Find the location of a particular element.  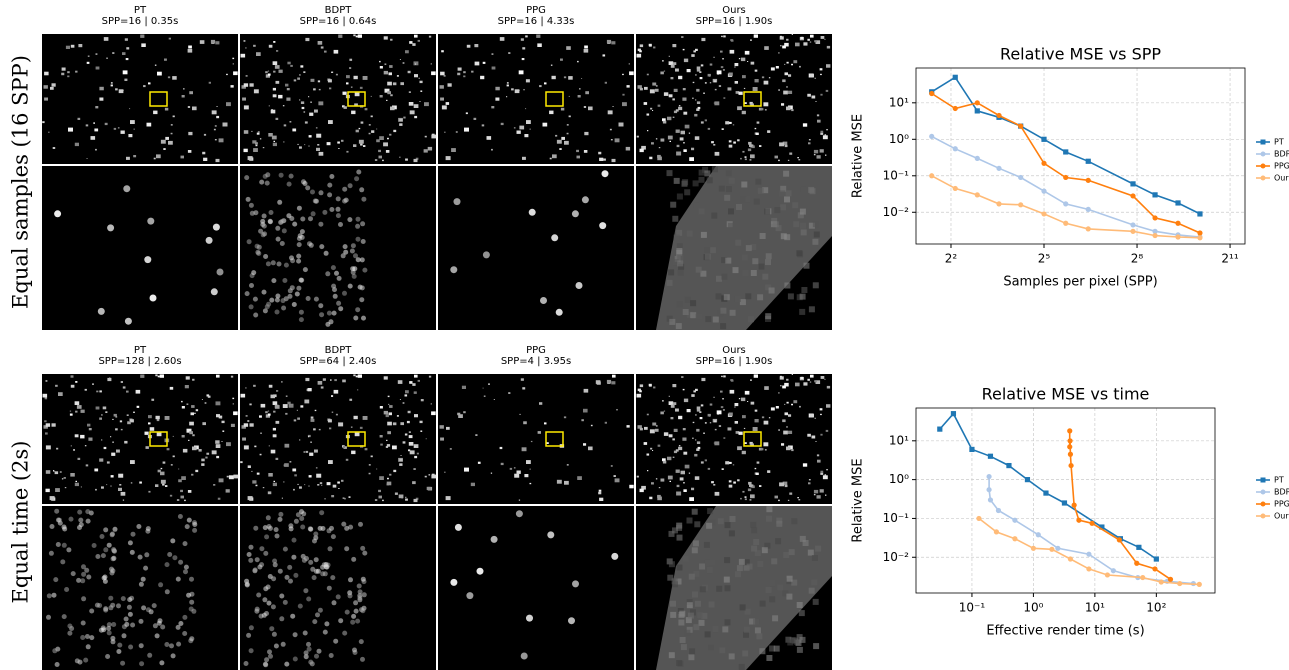

legend-label: PT is located at coordinates (1279, 142).